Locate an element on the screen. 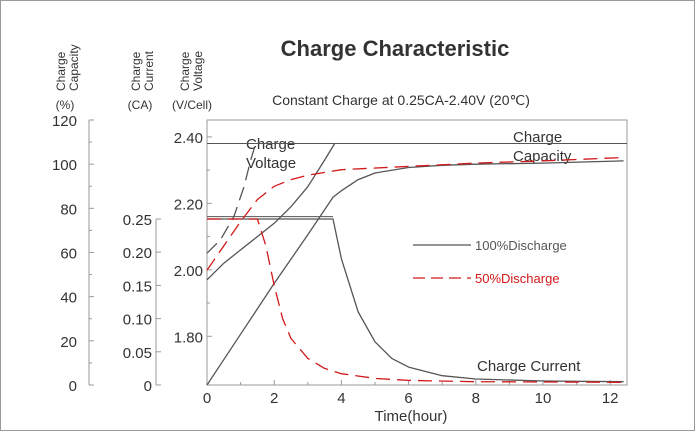 This screenshot has width=695, height=431. current-axis-label-line2: Current is located at coordinates (149, 70).